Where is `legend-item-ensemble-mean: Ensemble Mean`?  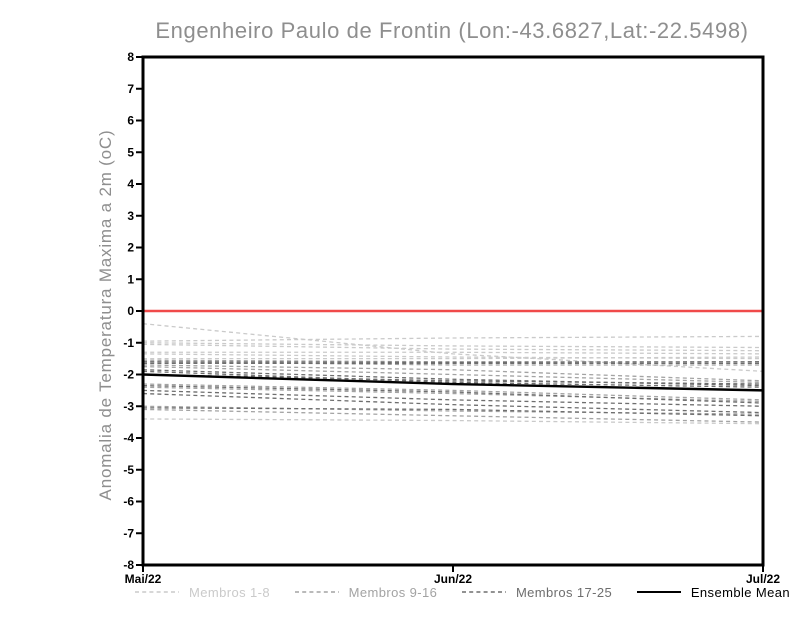
legend-item-ensemble-mean: Ensemble Mean is located at coordinates (713, 592).